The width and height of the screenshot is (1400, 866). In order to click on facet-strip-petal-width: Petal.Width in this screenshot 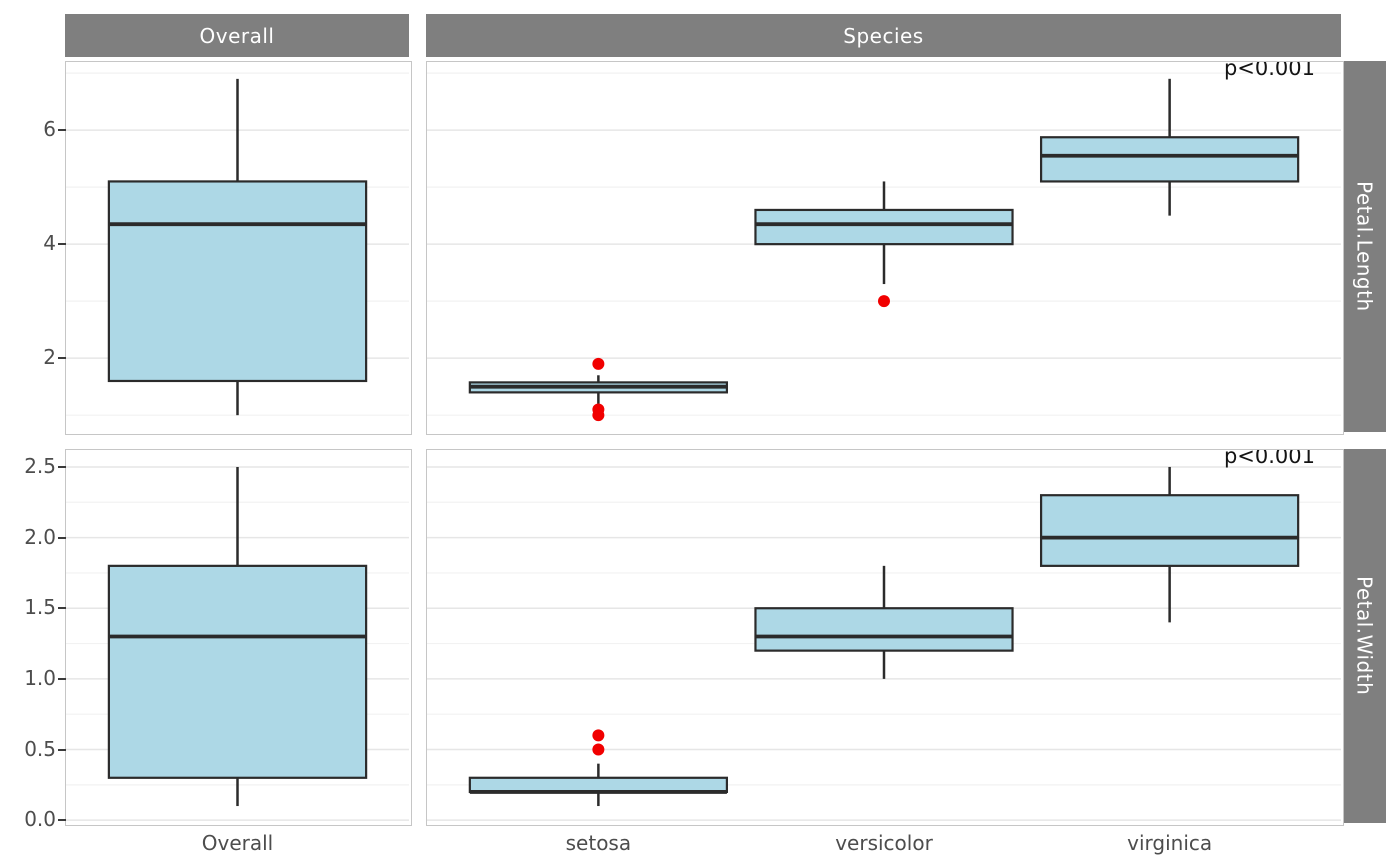, I will do `click(1364, 636)`.